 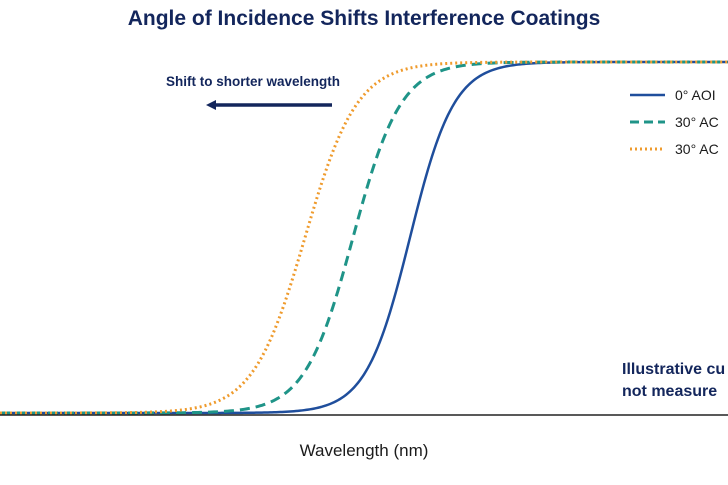 I want to click on illustrative-note-line-1: Illustrative cu, so click(x=673, y=369).